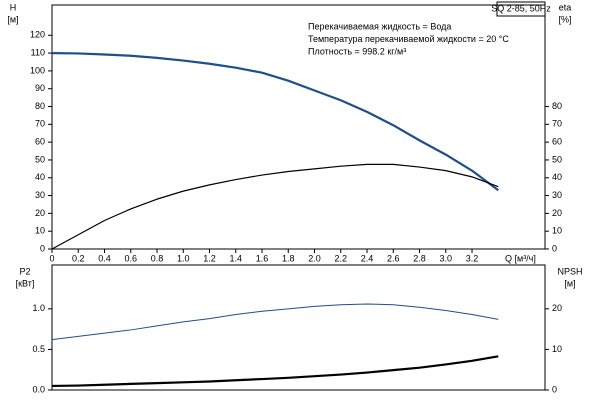 Image resolution: width=600 pixels, height=400 pixels. Describe the element at coordinates (40, 124) in the screenshot. I see `y-tick-label: 70` at that location.